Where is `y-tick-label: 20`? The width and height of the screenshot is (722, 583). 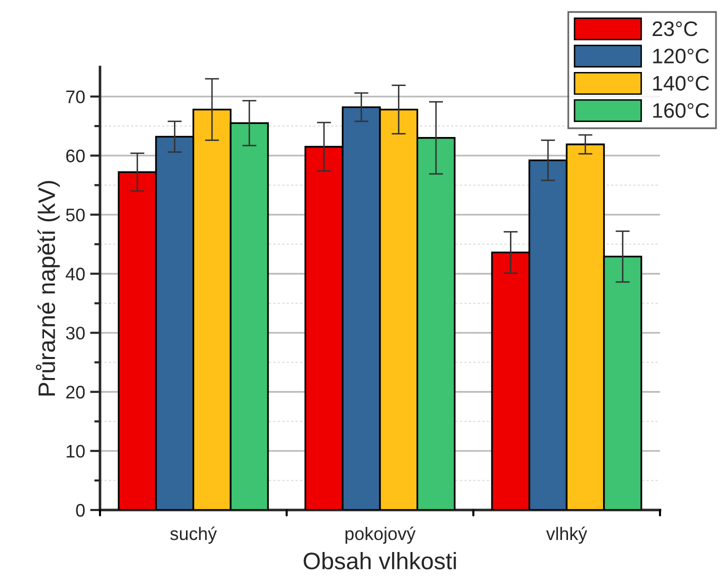
y-tick-label: 20 is located at coordinates (75, 392).